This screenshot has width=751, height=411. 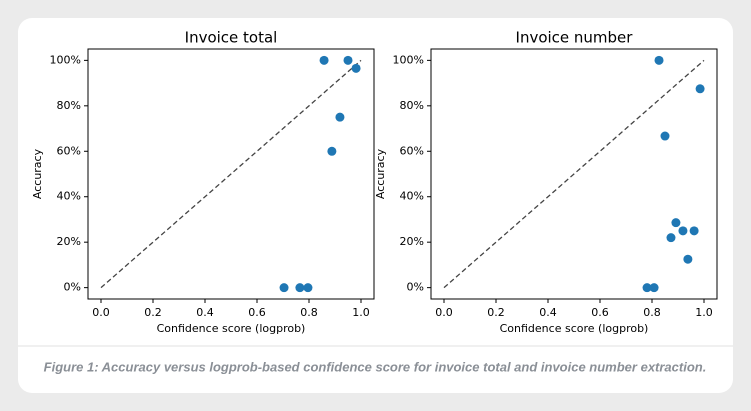 What do you see at coordinates (575, 38) in the screenshot?
I see `chart-title: Invoice number` at bounding box center [575, 38].